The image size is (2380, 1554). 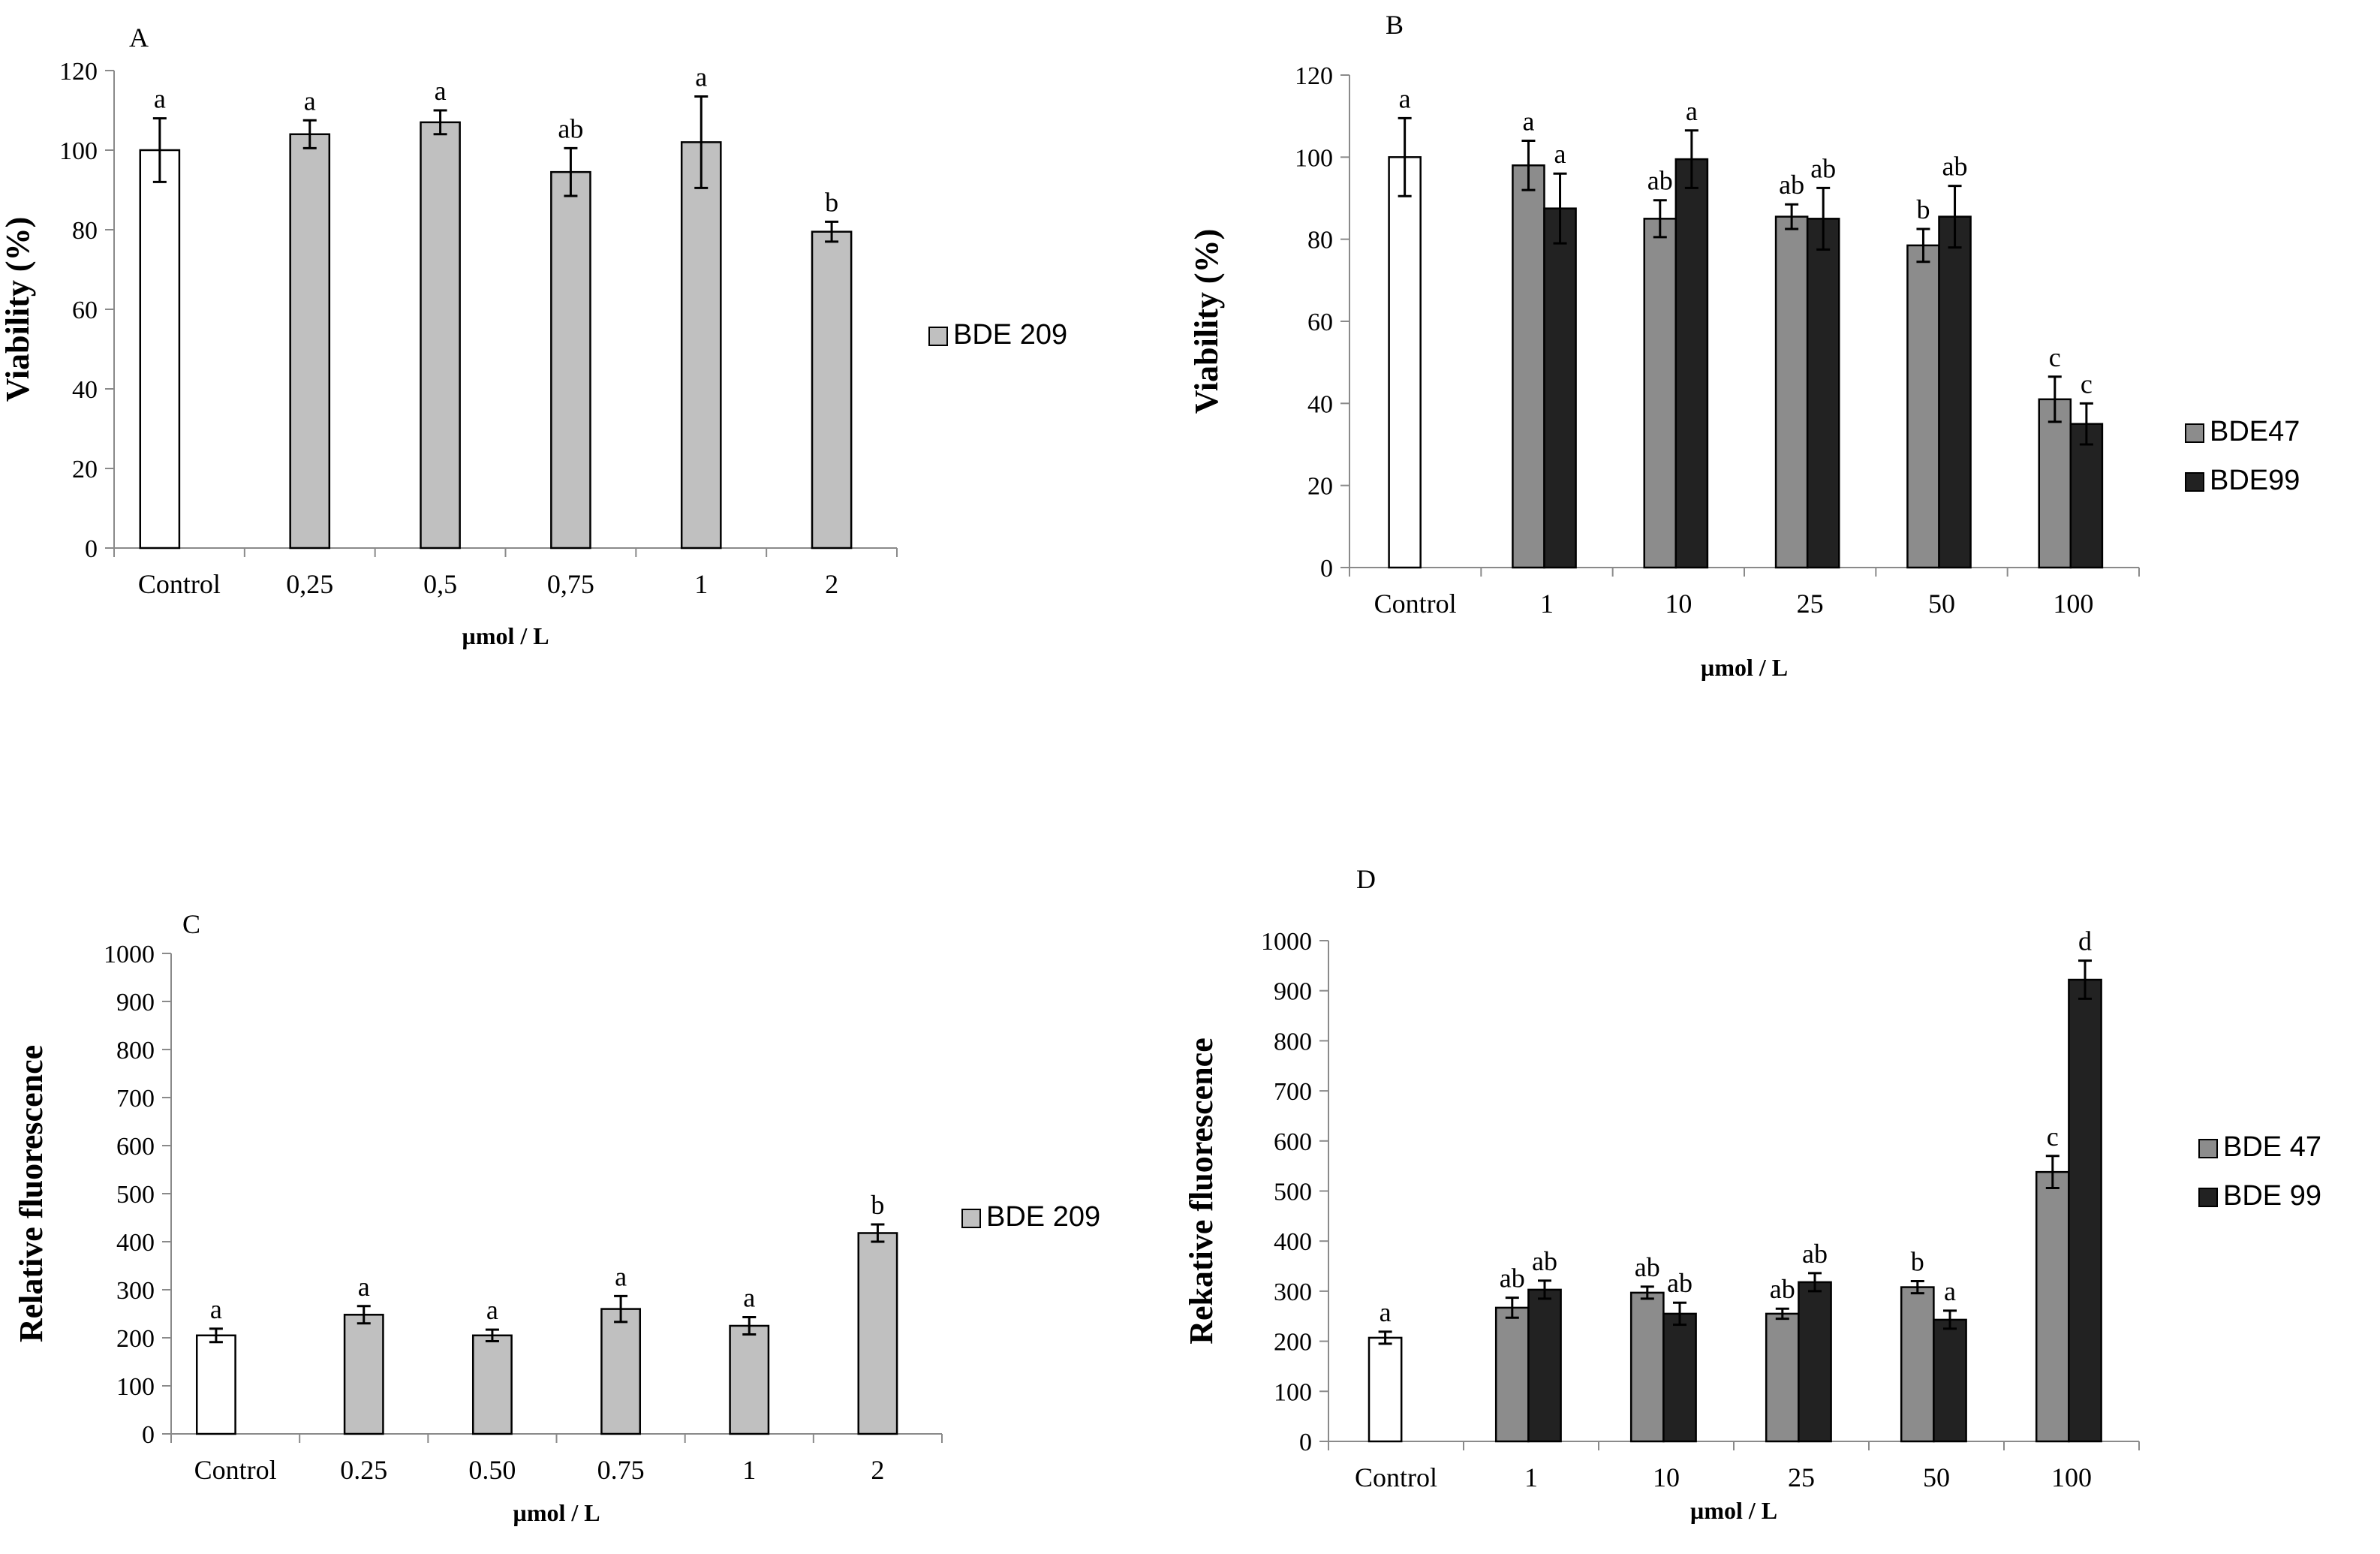 What do you see at coordinates (18, 309) in the screenshot?
I see `y-axis-title: Viability (%)` at bounding box center [18, 309].